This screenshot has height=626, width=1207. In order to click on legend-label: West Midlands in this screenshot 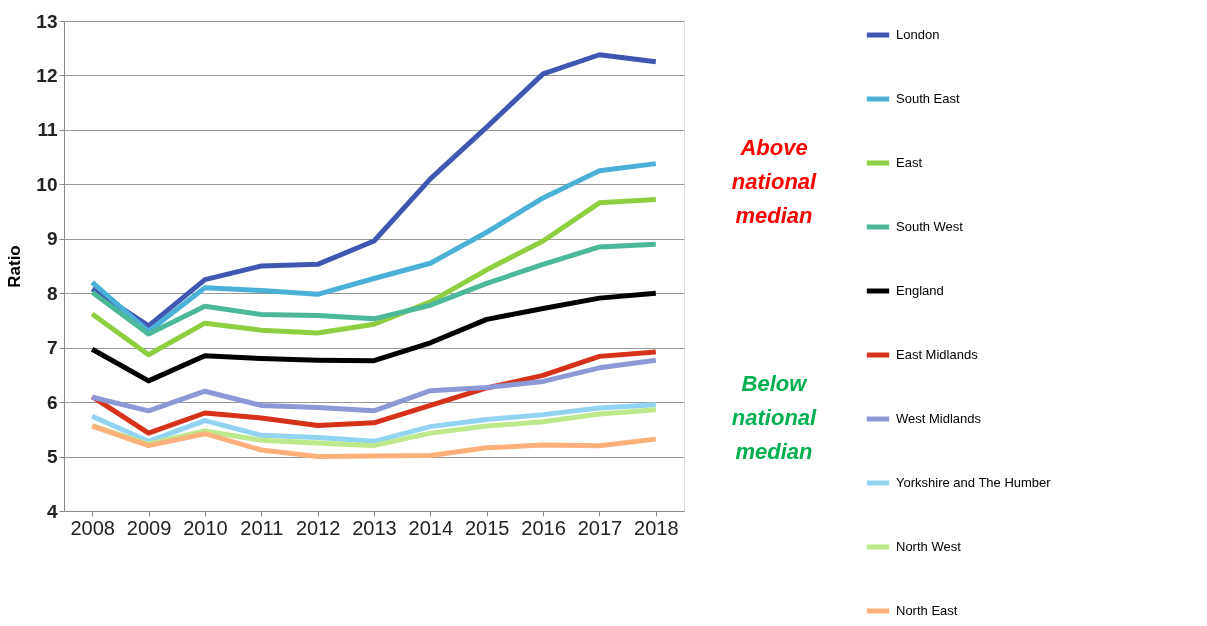, I will do `click(939, 418)`.